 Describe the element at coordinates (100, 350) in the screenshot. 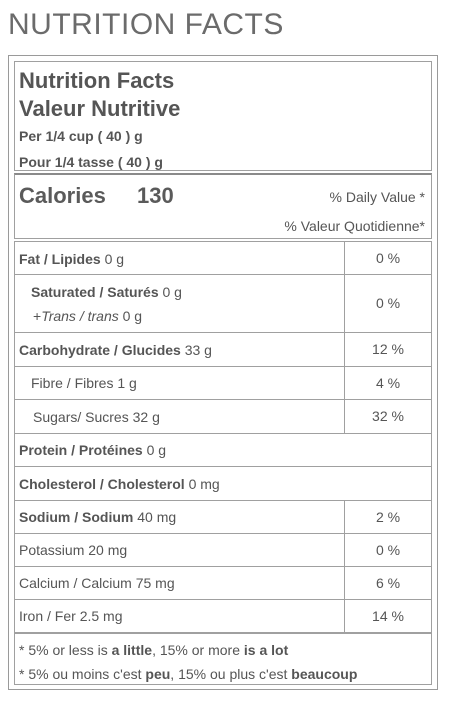

I see `carbohydrate-label: Carbohydrate / Glucides` at that location.